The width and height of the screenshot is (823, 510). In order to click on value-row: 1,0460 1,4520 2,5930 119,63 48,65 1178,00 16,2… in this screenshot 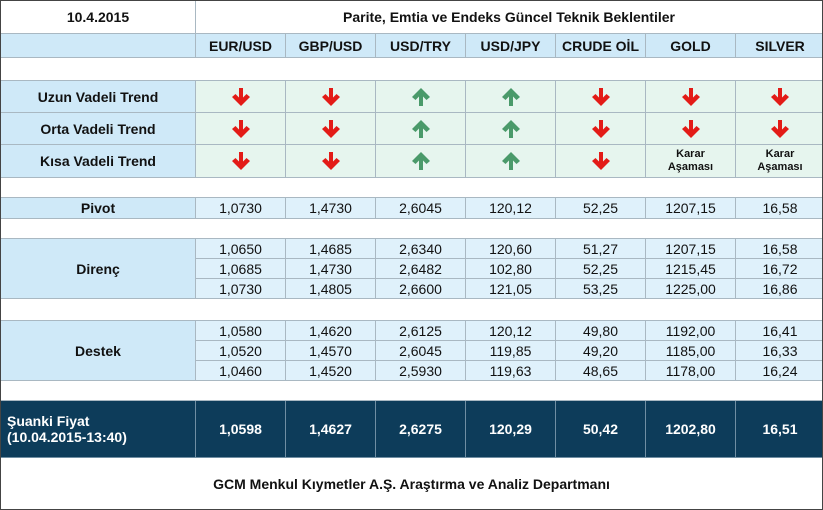, I will do `click(509, 371)`.